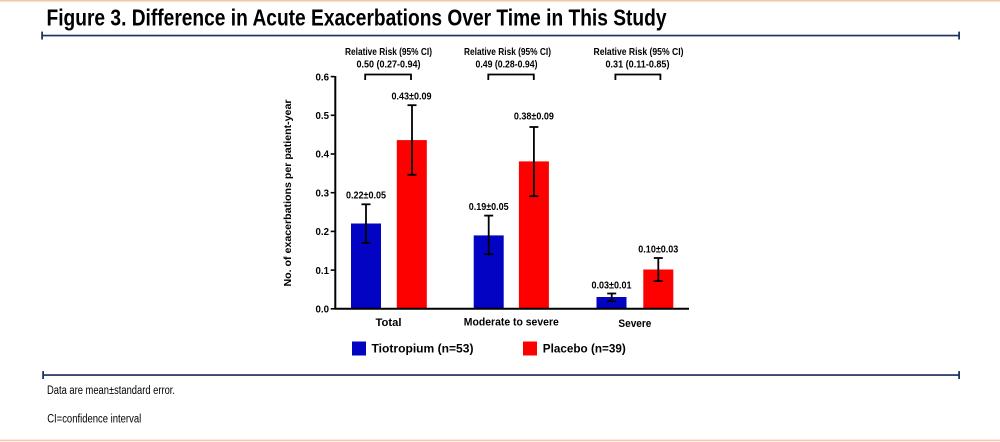 The height and width of the screenshot is (442, 1000). What do you see at coordinates (94, 420) in the screenshot?
I see `svg-text: CI=confidence interval` at bounding box center [94, 420].